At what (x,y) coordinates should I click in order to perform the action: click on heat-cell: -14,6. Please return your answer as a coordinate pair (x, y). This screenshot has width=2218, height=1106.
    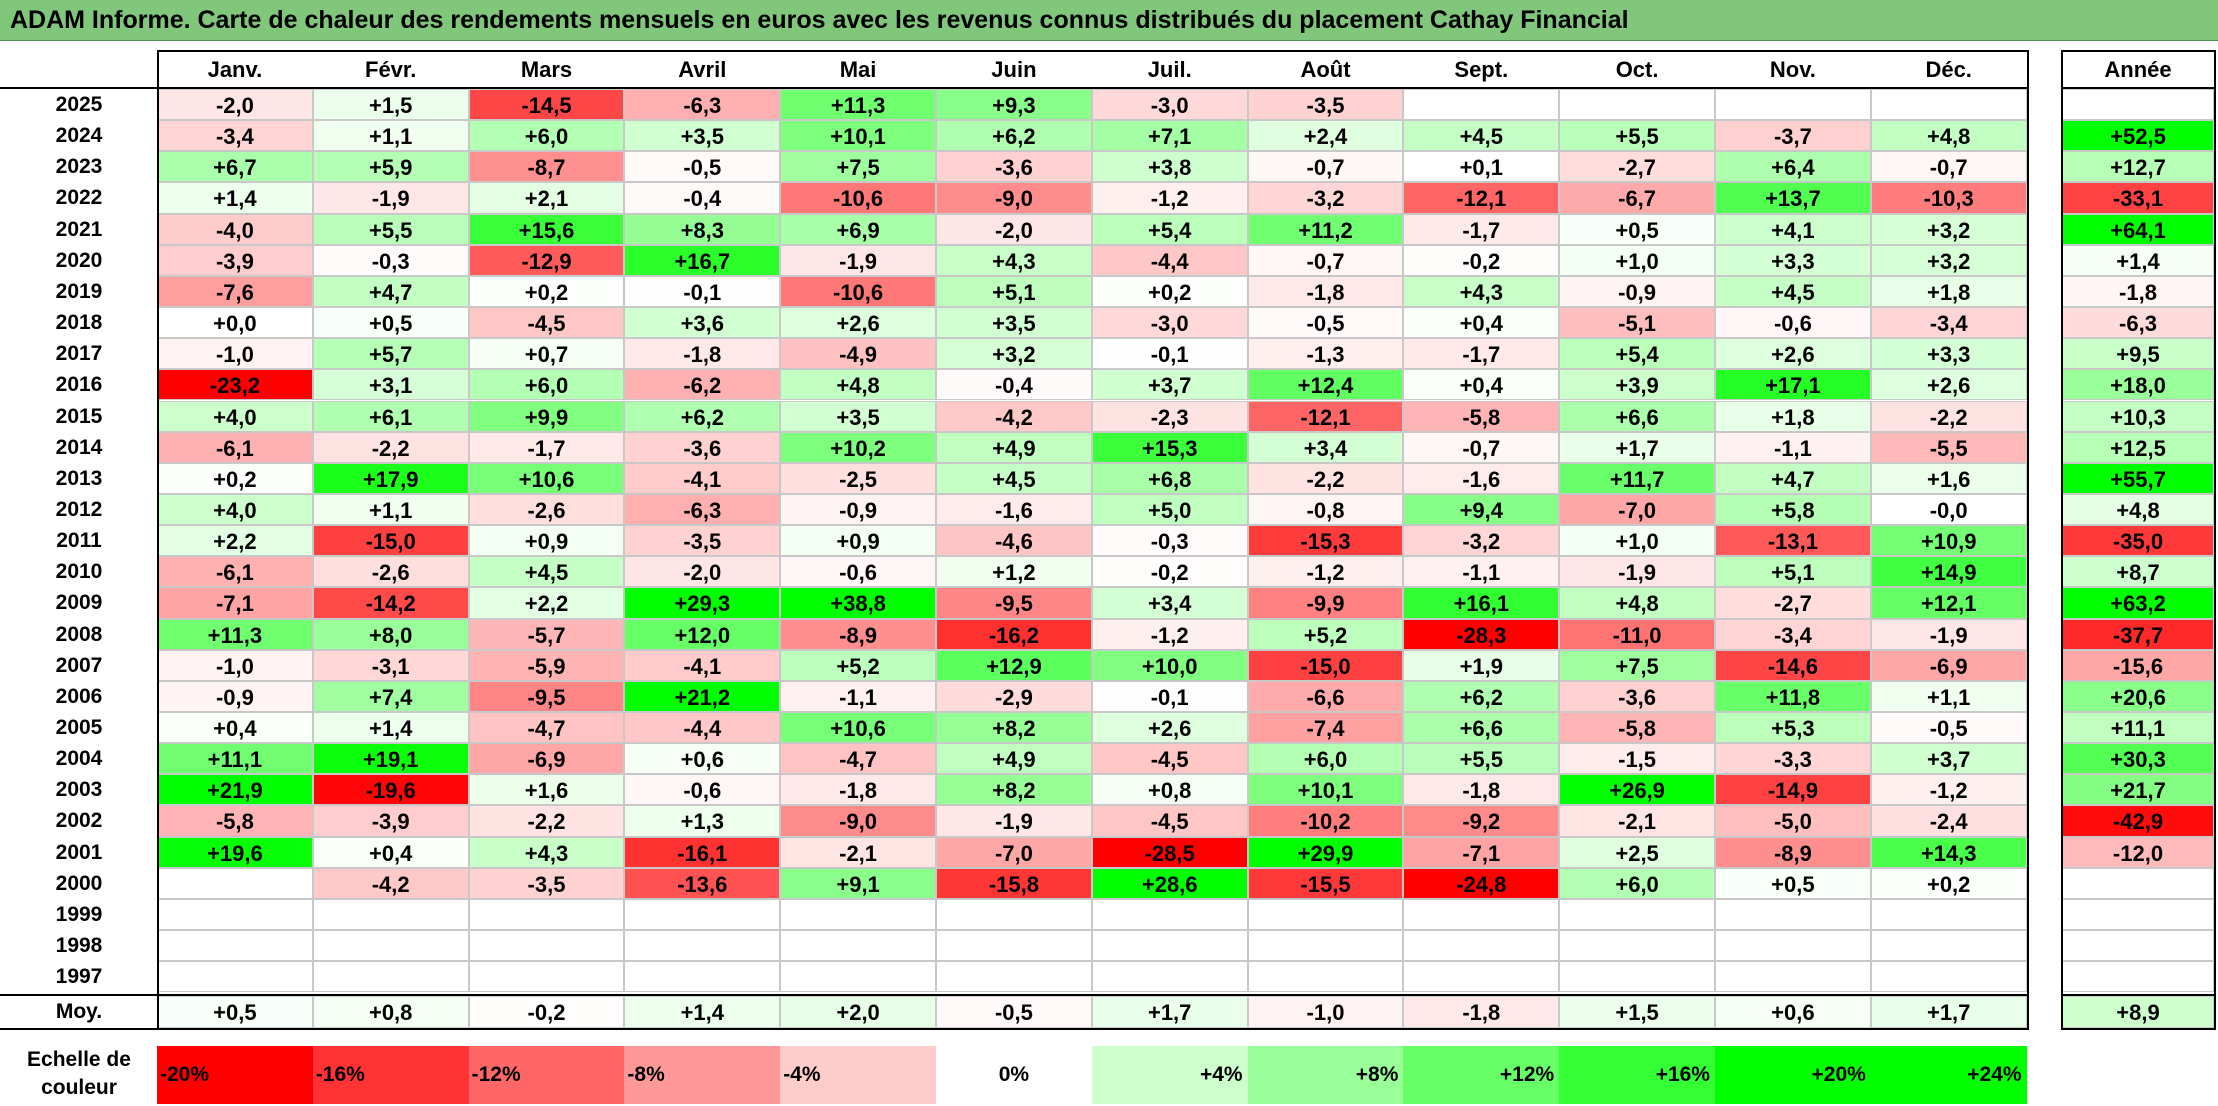
    Looking at the image, I should click on (1793, 665).